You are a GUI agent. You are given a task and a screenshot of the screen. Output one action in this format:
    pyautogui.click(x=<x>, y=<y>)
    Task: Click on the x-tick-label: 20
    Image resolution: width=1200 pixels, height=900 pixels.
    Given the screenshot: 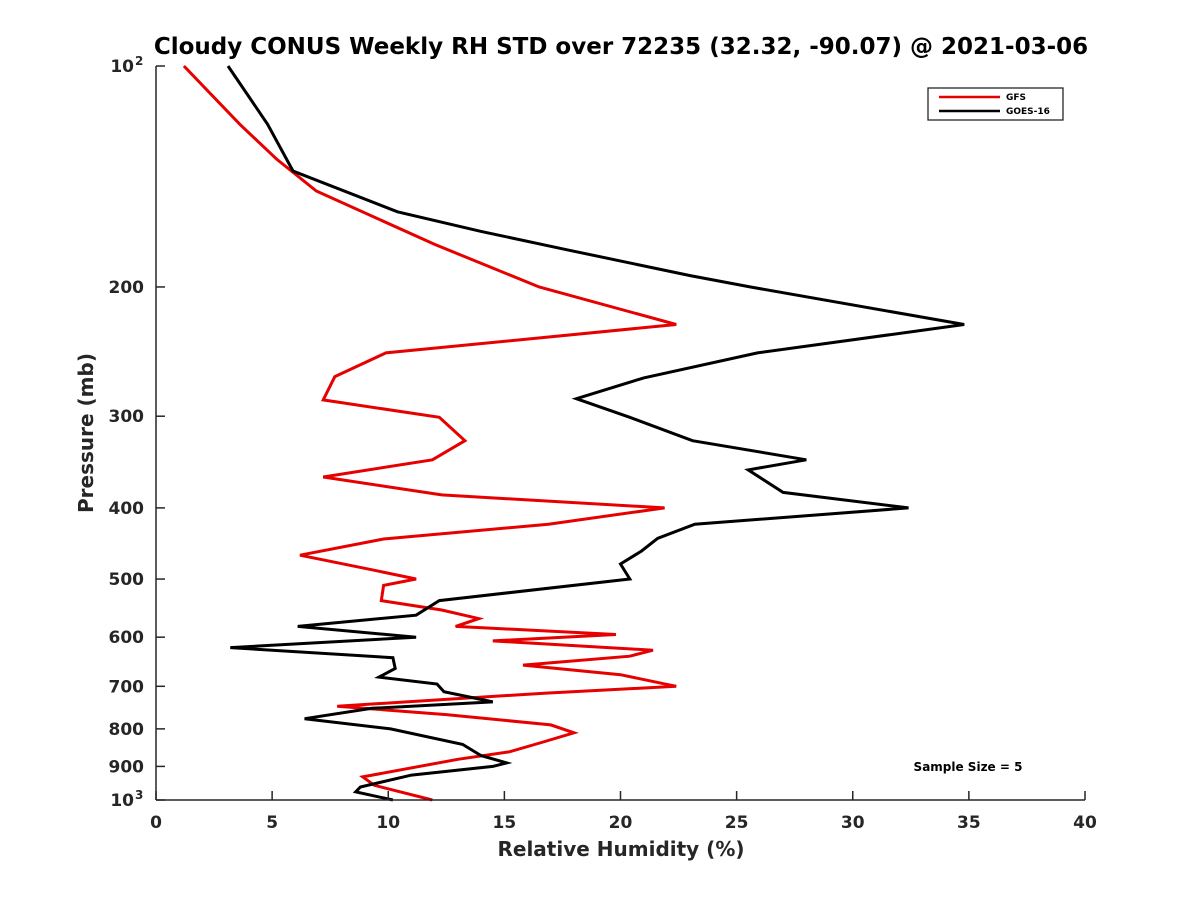 What is the action you would take?
    pyautogui.click(x=621, y=823)
    